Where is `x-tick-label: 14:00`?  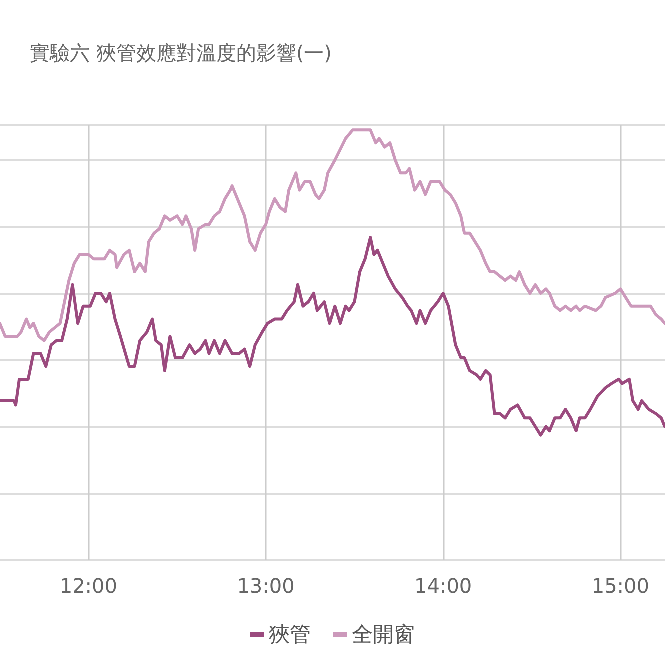
x-tick-label: 14:00 is located at coordinates (443, 586).